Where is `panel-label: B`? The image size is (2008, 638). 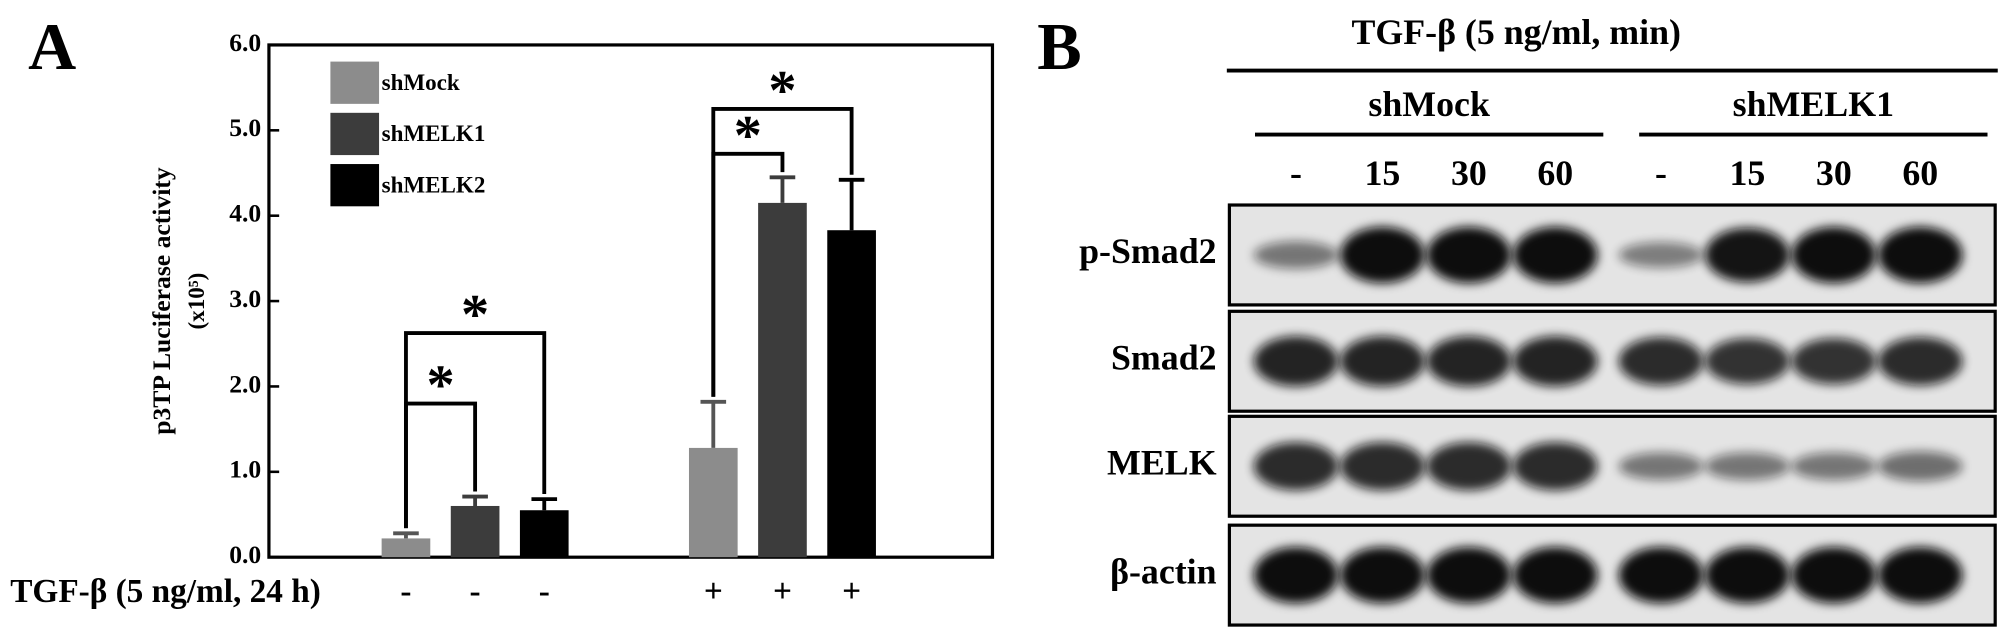 panel-label: B is located at coordinates (1059, 47).